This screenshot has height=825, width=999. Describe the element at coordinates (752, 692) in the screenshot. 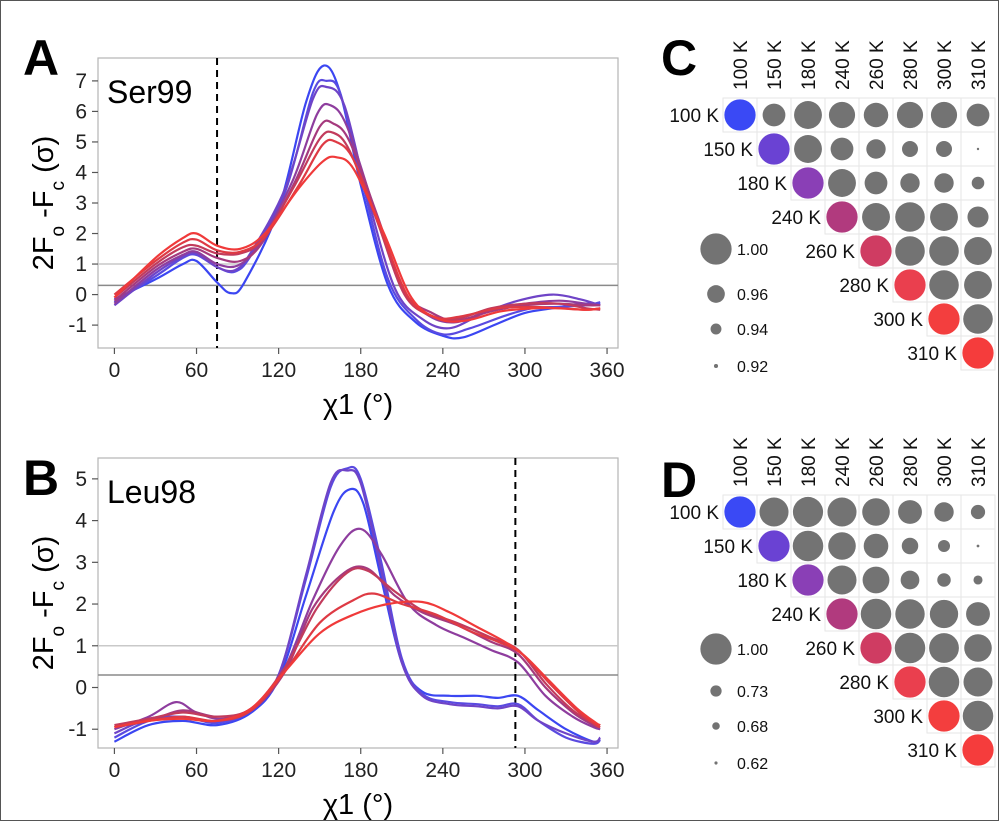

I see `d-legend-label: 0.73` at that location.